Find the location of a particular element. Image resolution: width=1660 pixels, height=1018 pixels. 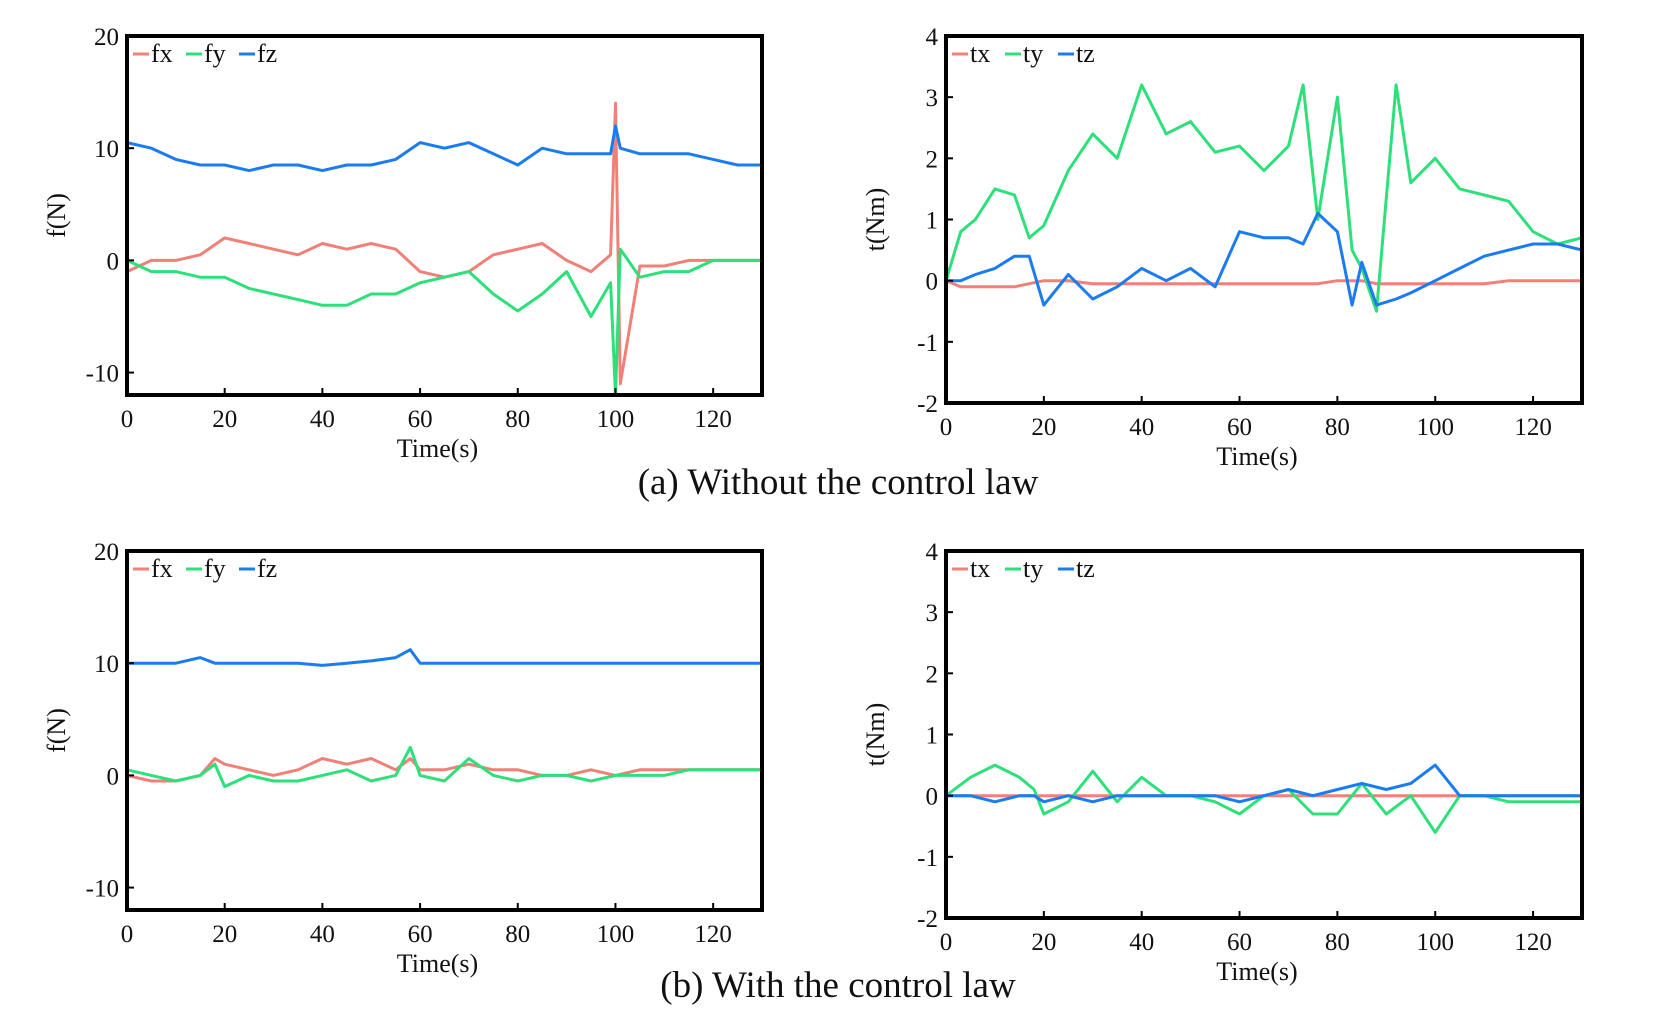

caption-b: (b) With the control law is located at coordinates (838, 985).